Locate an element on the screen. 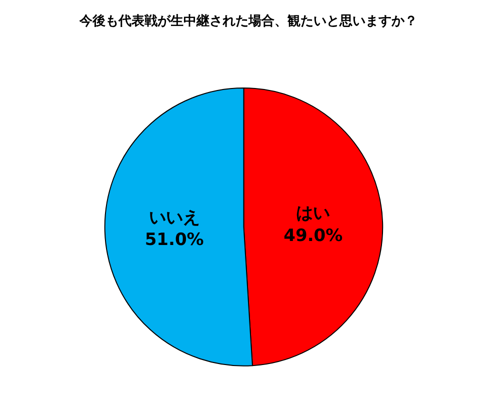 This screenshot has height=393, width=497. data-label: 49.0% is located at coordinates (313, 236).